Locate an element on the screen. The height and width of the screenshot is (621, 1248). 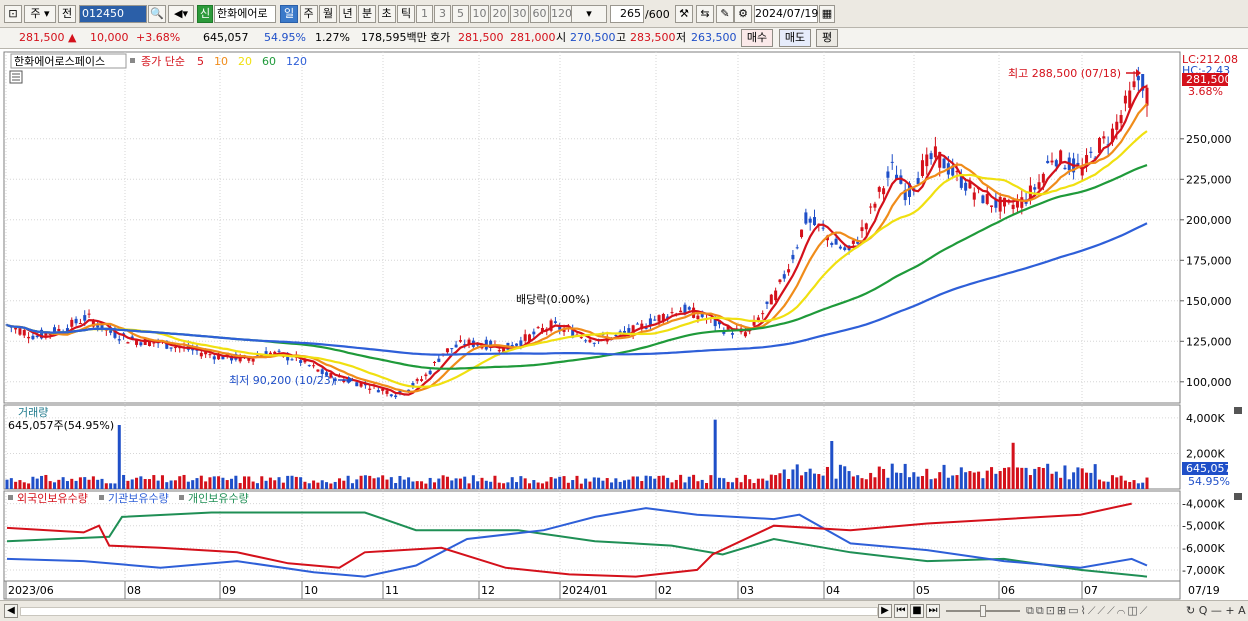
date-input: 2024/07/19 is located at coordinates (786, 14).